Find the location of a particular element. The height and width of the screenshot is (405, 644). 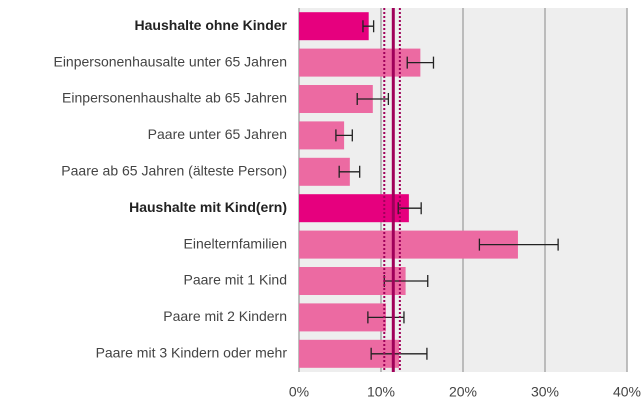

x-tick-label: 40% is located at coordinates (627, 392).